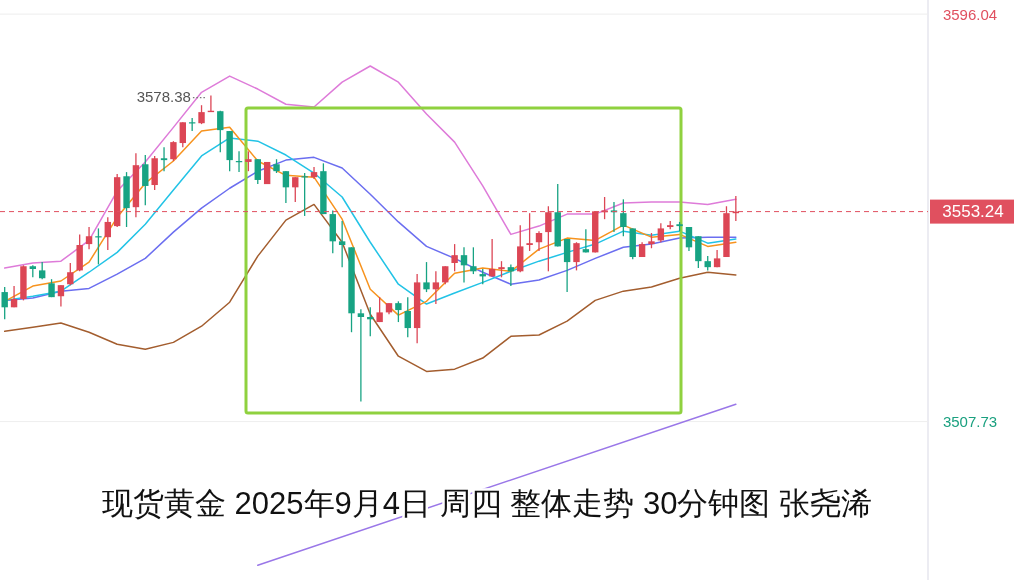 The image size is (1014, 580). What do you see at coordinates (163, 96) in the screenshot?
I see `annotation: 3578.38` at bounding box center [163, 96].